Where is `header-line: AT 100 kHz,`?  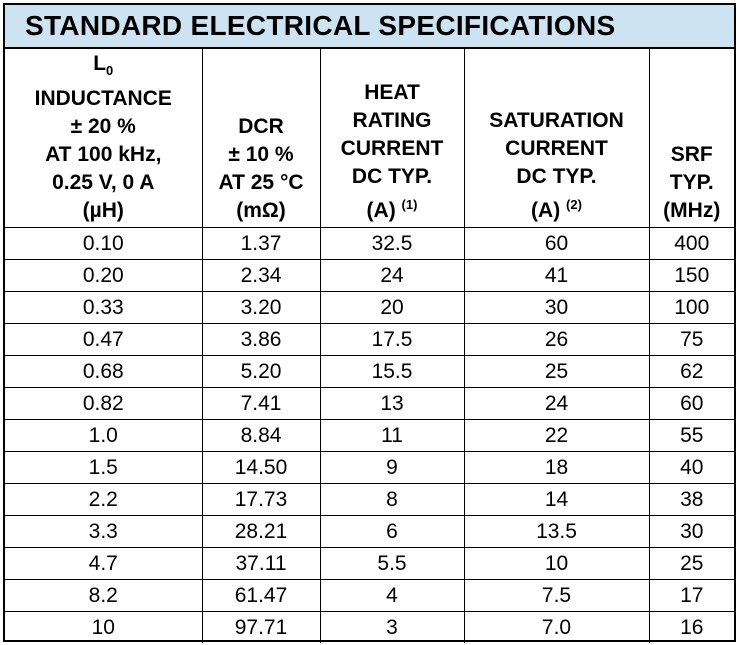
header-line: AT 100 kHz, is located at coordinates (103, 154).